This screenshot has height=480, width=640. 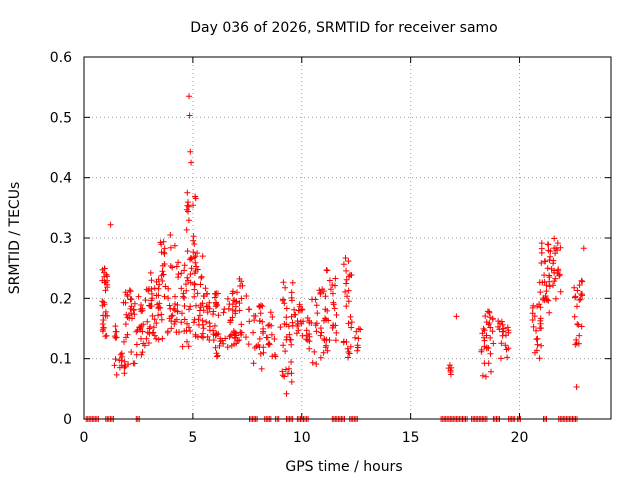 I want to click on y-tick-label: 0.2, so click(x=61, y=299).